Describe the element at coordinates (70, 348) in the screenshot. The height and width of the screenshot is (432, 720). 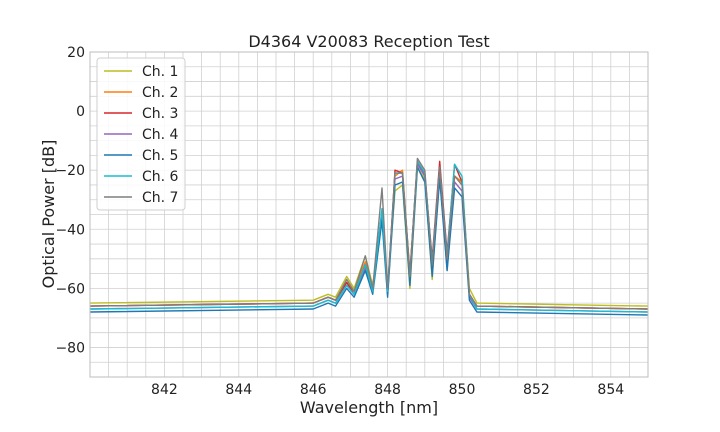
I see `y-tick-label: −80` at that location.